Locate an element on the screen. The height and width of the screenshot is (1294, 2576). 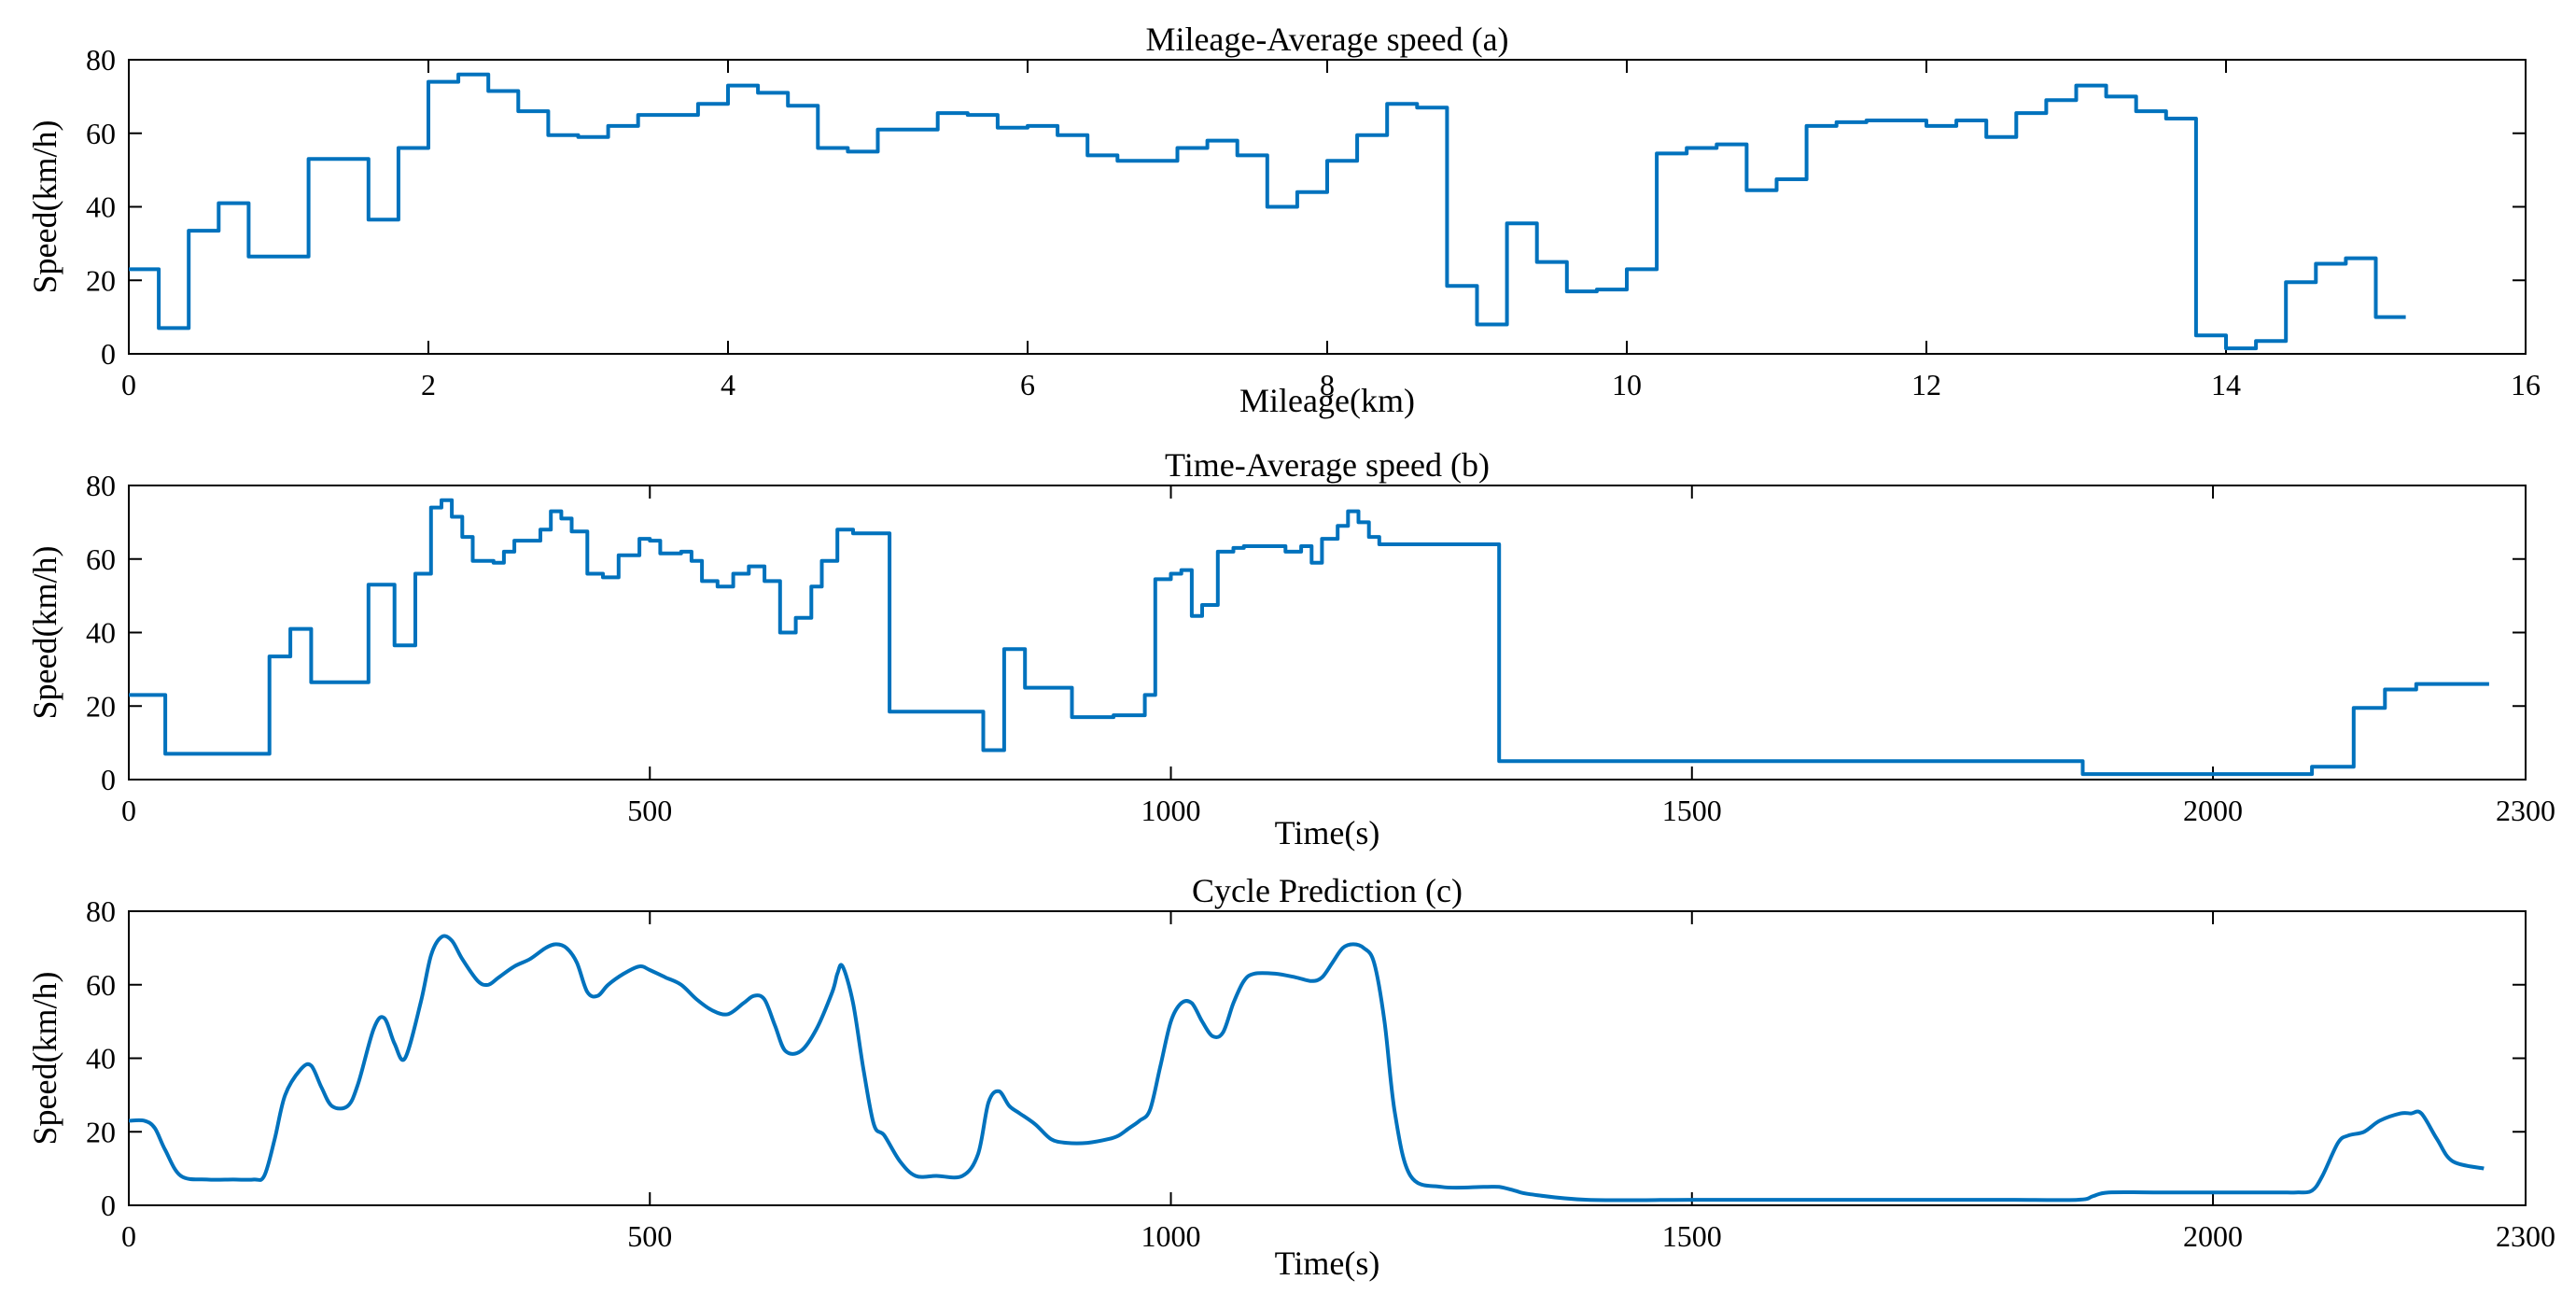
x-axis-label: Mileage(km) is located at coordinates (1327, 400).